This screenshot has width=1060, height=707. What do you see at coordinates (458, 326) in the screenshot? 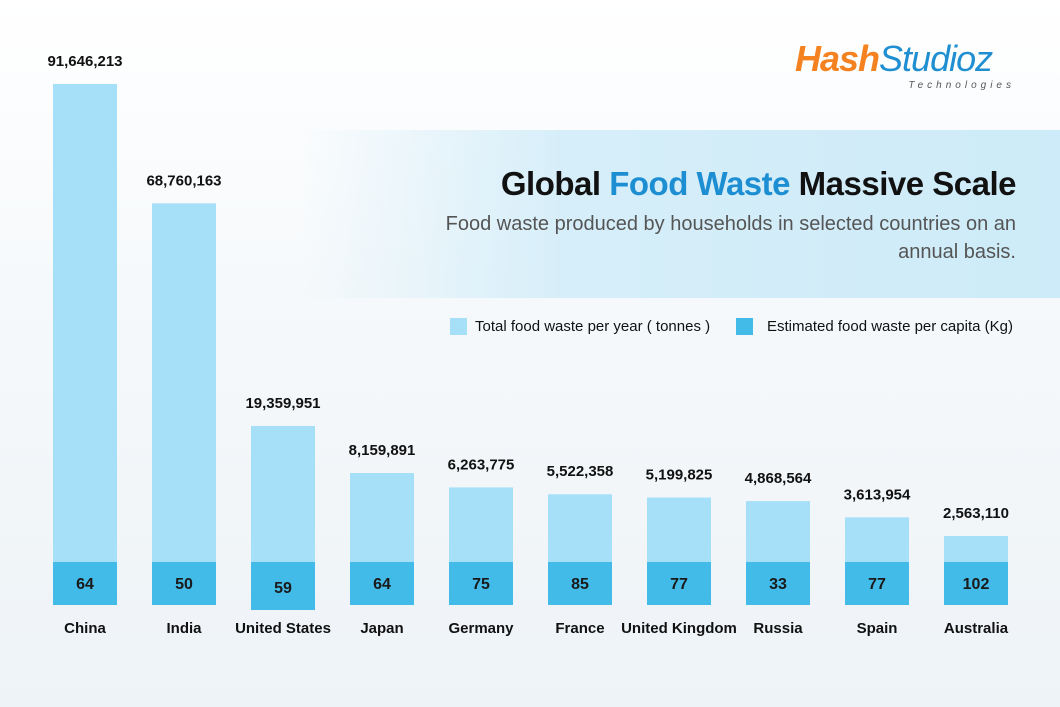
I see `legend-swatch-total` at bounding box center [458, 326].